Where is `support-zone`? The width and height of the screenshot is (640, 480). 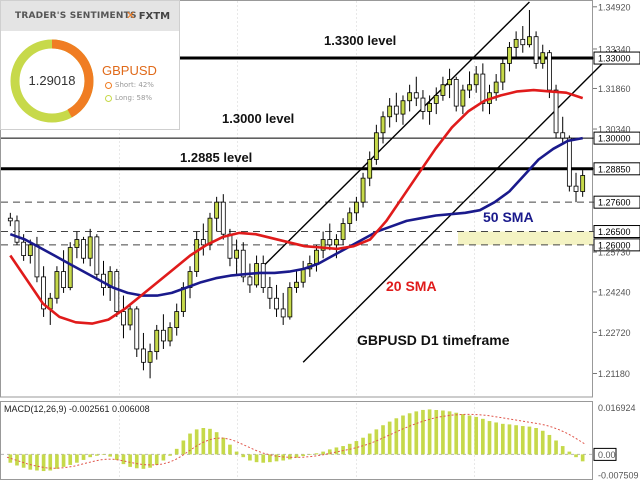
support-zone is located at coordinates (525, 238).